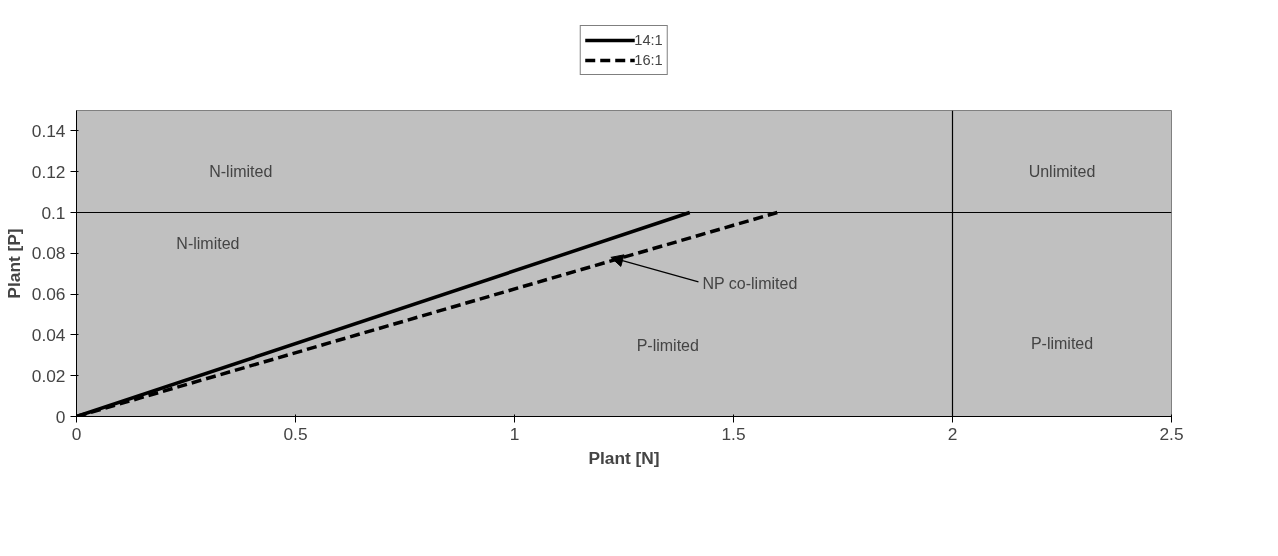 The width and height of the screenshot is (1278, 556). What do you see at coordinates (648, 60) in the screenshot?
I see `legend-label: 16:1` at bounding box center [648, 60].